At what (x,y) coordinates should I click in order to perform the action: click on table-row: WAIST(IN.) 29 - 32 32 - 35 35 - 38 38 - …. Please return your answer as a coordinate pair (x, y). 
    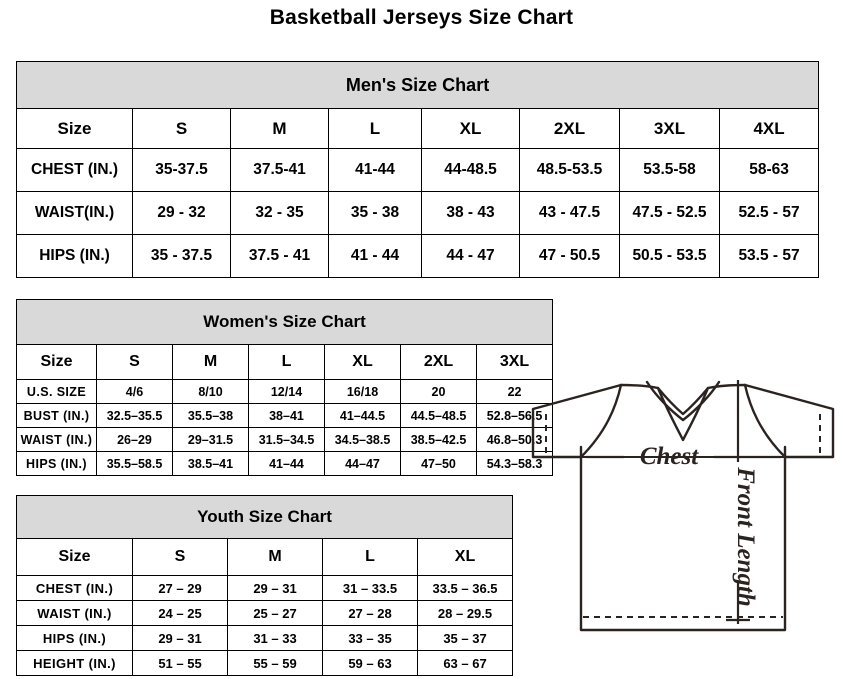
    Looking at the image, I should click on (418, 213).